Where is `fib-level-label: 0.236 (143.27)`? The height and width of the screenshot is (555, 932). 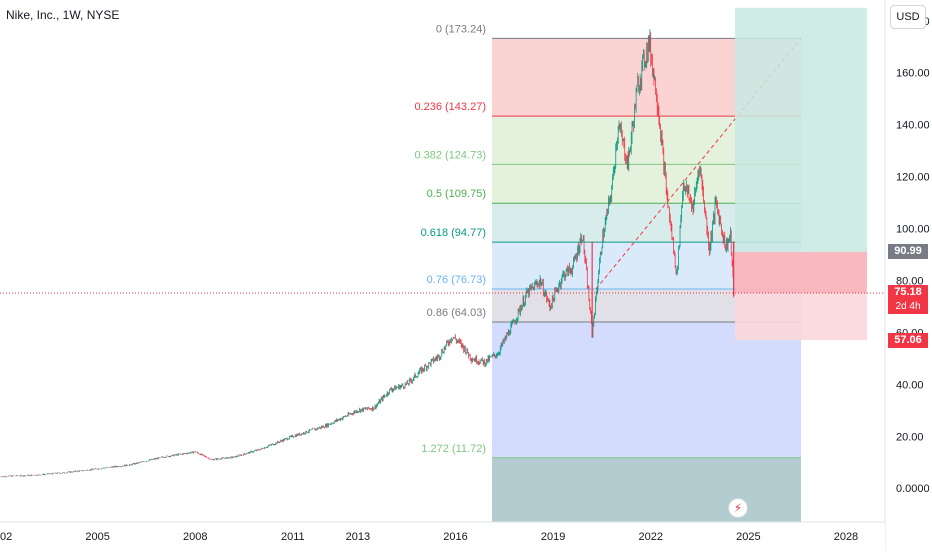 fib-level-label: 0.236 (143.27) is located at coordinates (450, 107).